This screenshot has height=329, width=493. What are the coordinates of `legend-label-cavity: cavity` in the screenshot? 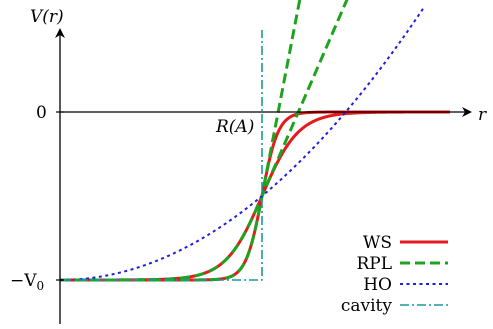 It's located at (367, 306).